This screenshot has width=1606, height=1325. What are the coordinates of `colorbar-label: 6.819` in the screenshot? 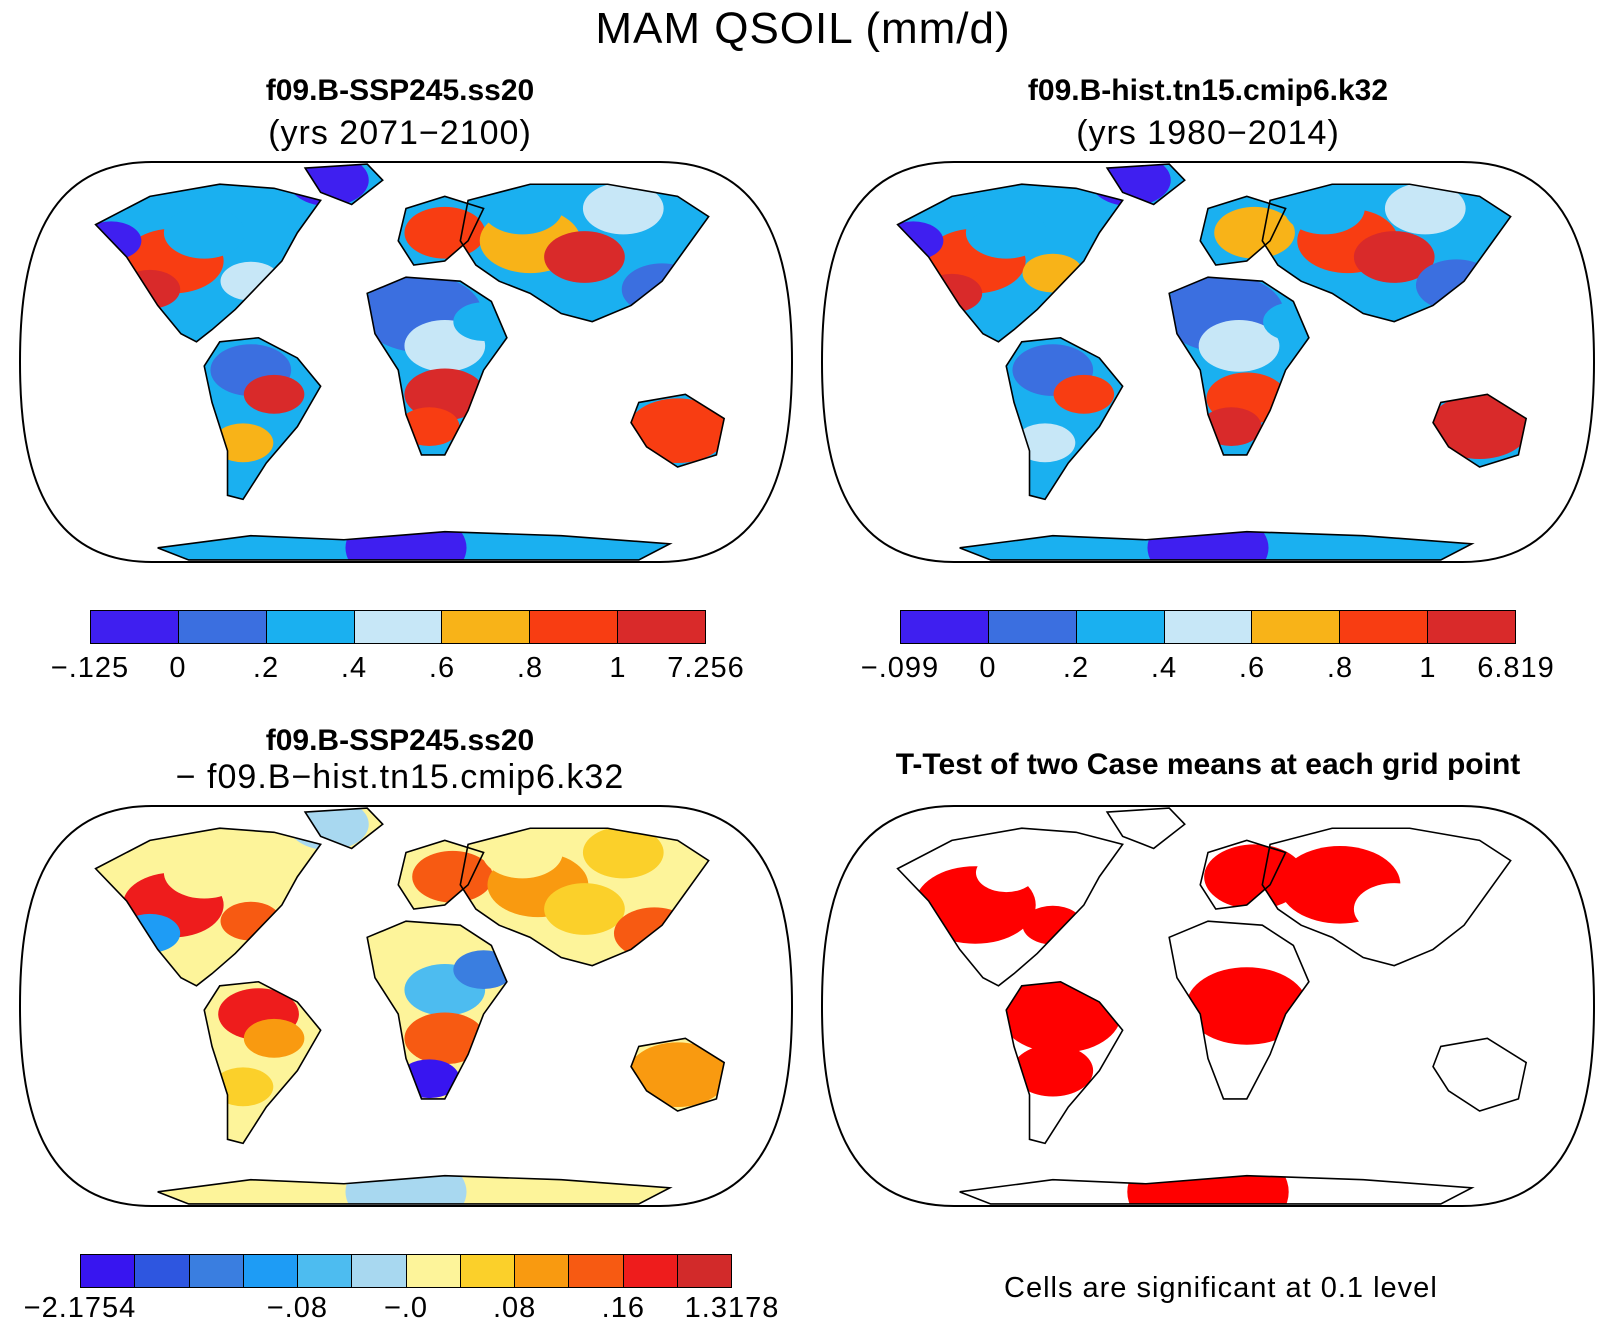 It's located at (1516, 668).